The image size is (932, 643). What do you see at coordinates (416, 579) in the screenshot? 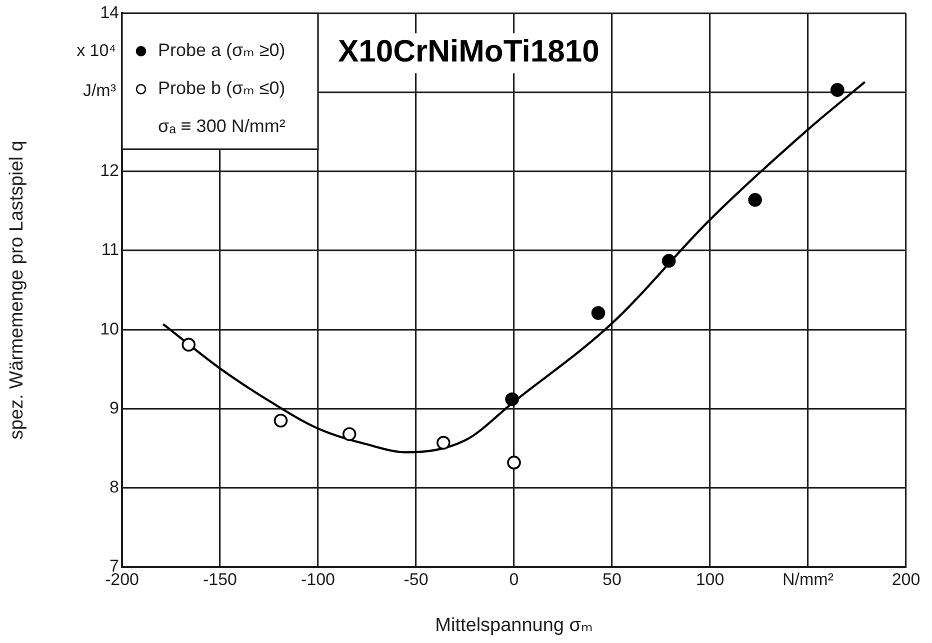
I see `x-tick-label: -50` at bounding box center [416, 579].